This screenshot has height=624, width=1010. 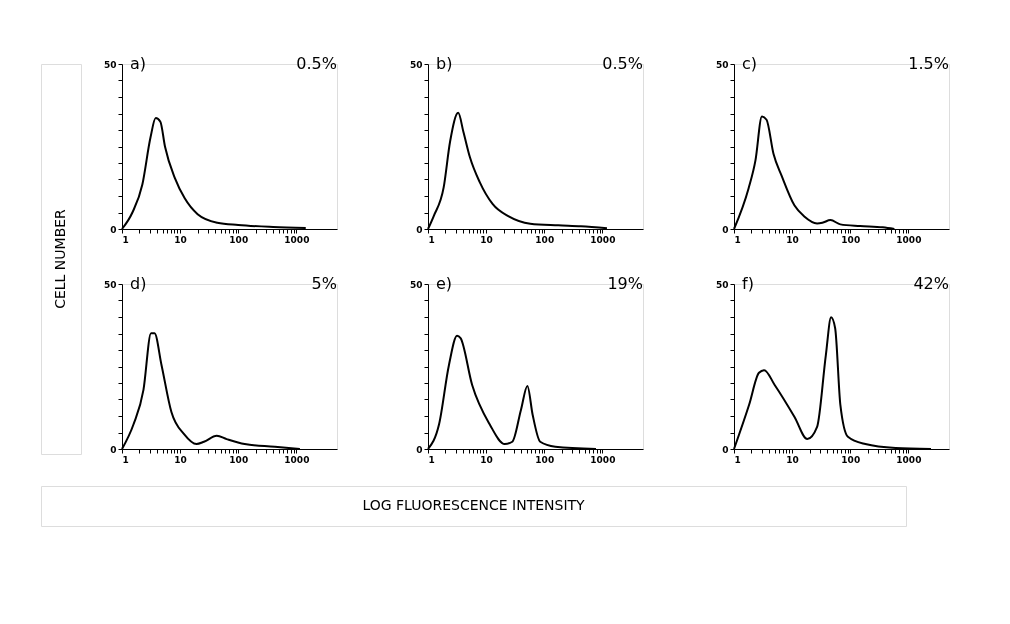 What do you see at coordinates (324, 283) in the screenshot?
I see `annotation: 5%` at bounding box center [324, 283].